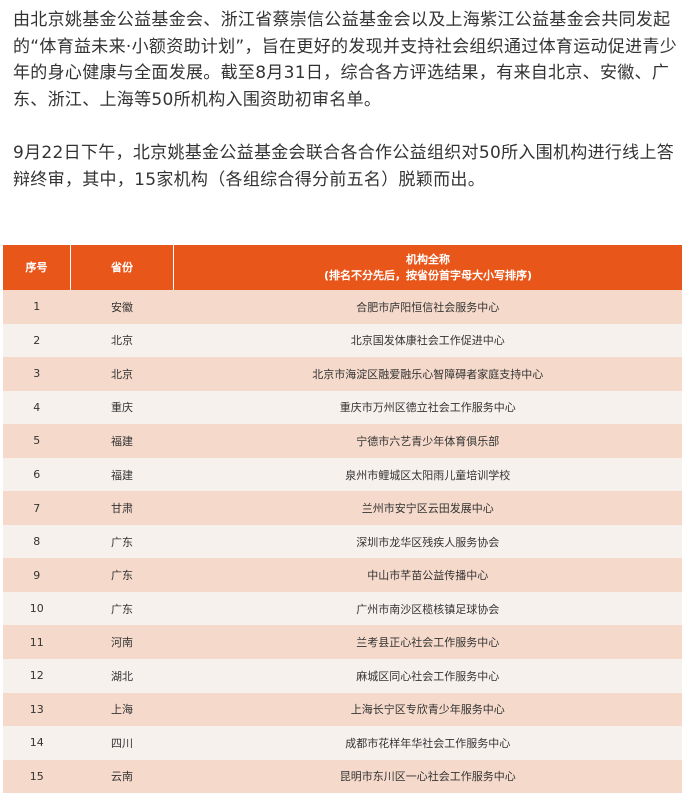 The height and width of the screenshot is (803, 685). Describe the element at coordinates (428, 275) in the screenshot. I see `header-name-note: (排名不分先后，按省份首字母大小写排序)` at that location.